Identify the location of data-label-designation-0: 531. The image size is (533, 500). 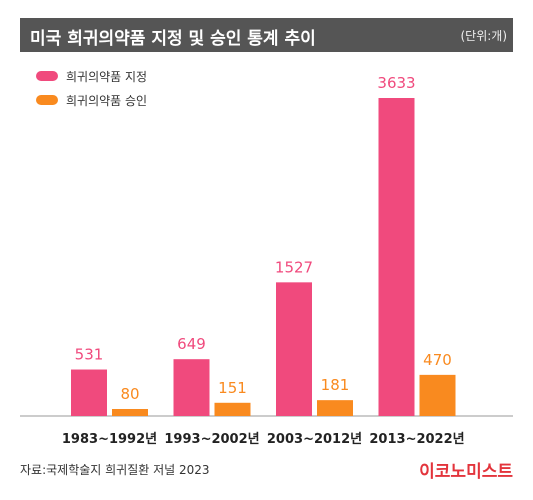
(89, 355).